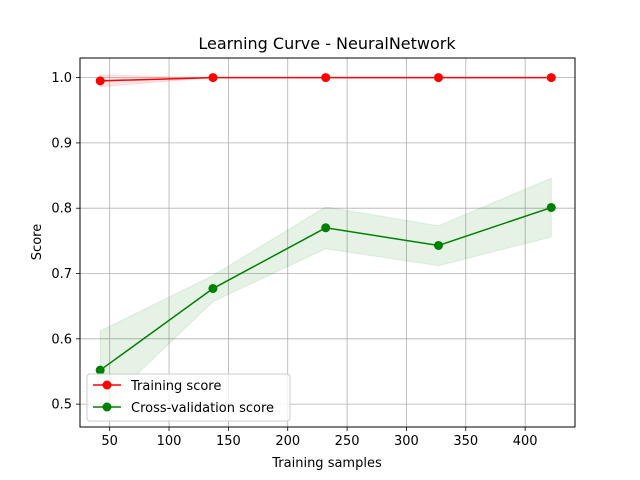 Image resolution: width=640 pixels, height=480 pixels. What do you see at coordinates (109, 441) in the screenshot?
I see `x-tick-label: 50` at bounding box center [109, 441].